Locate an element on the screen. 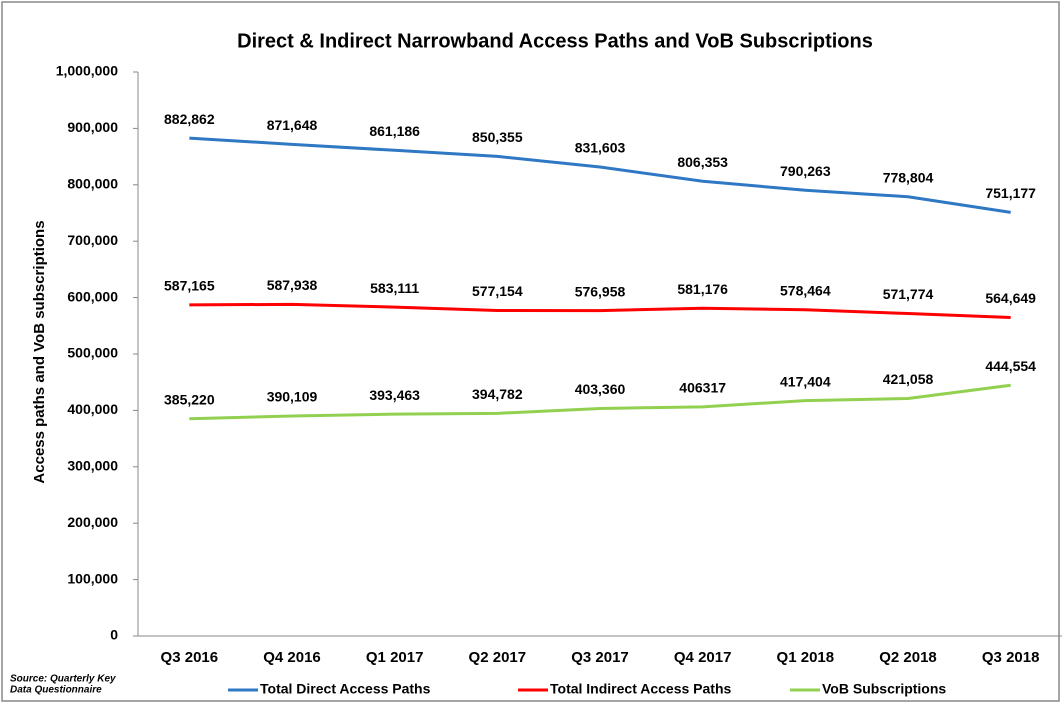 This screenshot has width=1062, height=704. x-tick-label: Q1 2017 is located at coordinates (395, 657).